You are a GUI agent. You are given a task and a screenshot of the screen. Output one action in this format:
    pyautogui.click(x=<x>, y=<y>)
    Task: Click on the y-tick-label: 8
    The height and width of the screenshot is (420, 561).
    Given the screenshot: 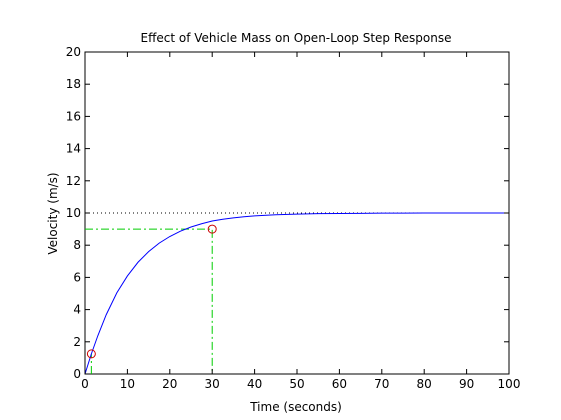 What is the action you would take?
    pyautogui.click(x=77, y=245)
    